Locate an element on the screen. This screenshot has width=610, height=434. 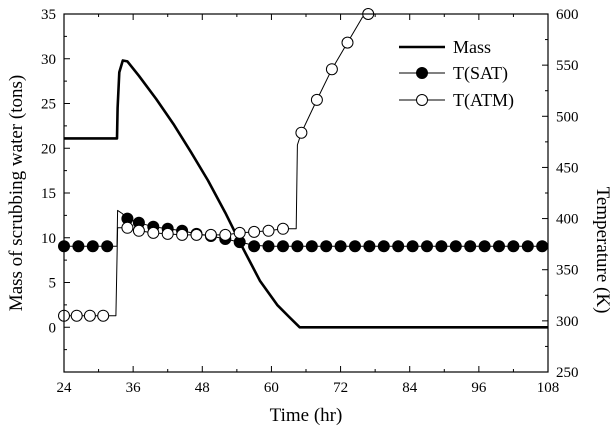
x-tick-label: 72 is located at coordinates (340, 388).